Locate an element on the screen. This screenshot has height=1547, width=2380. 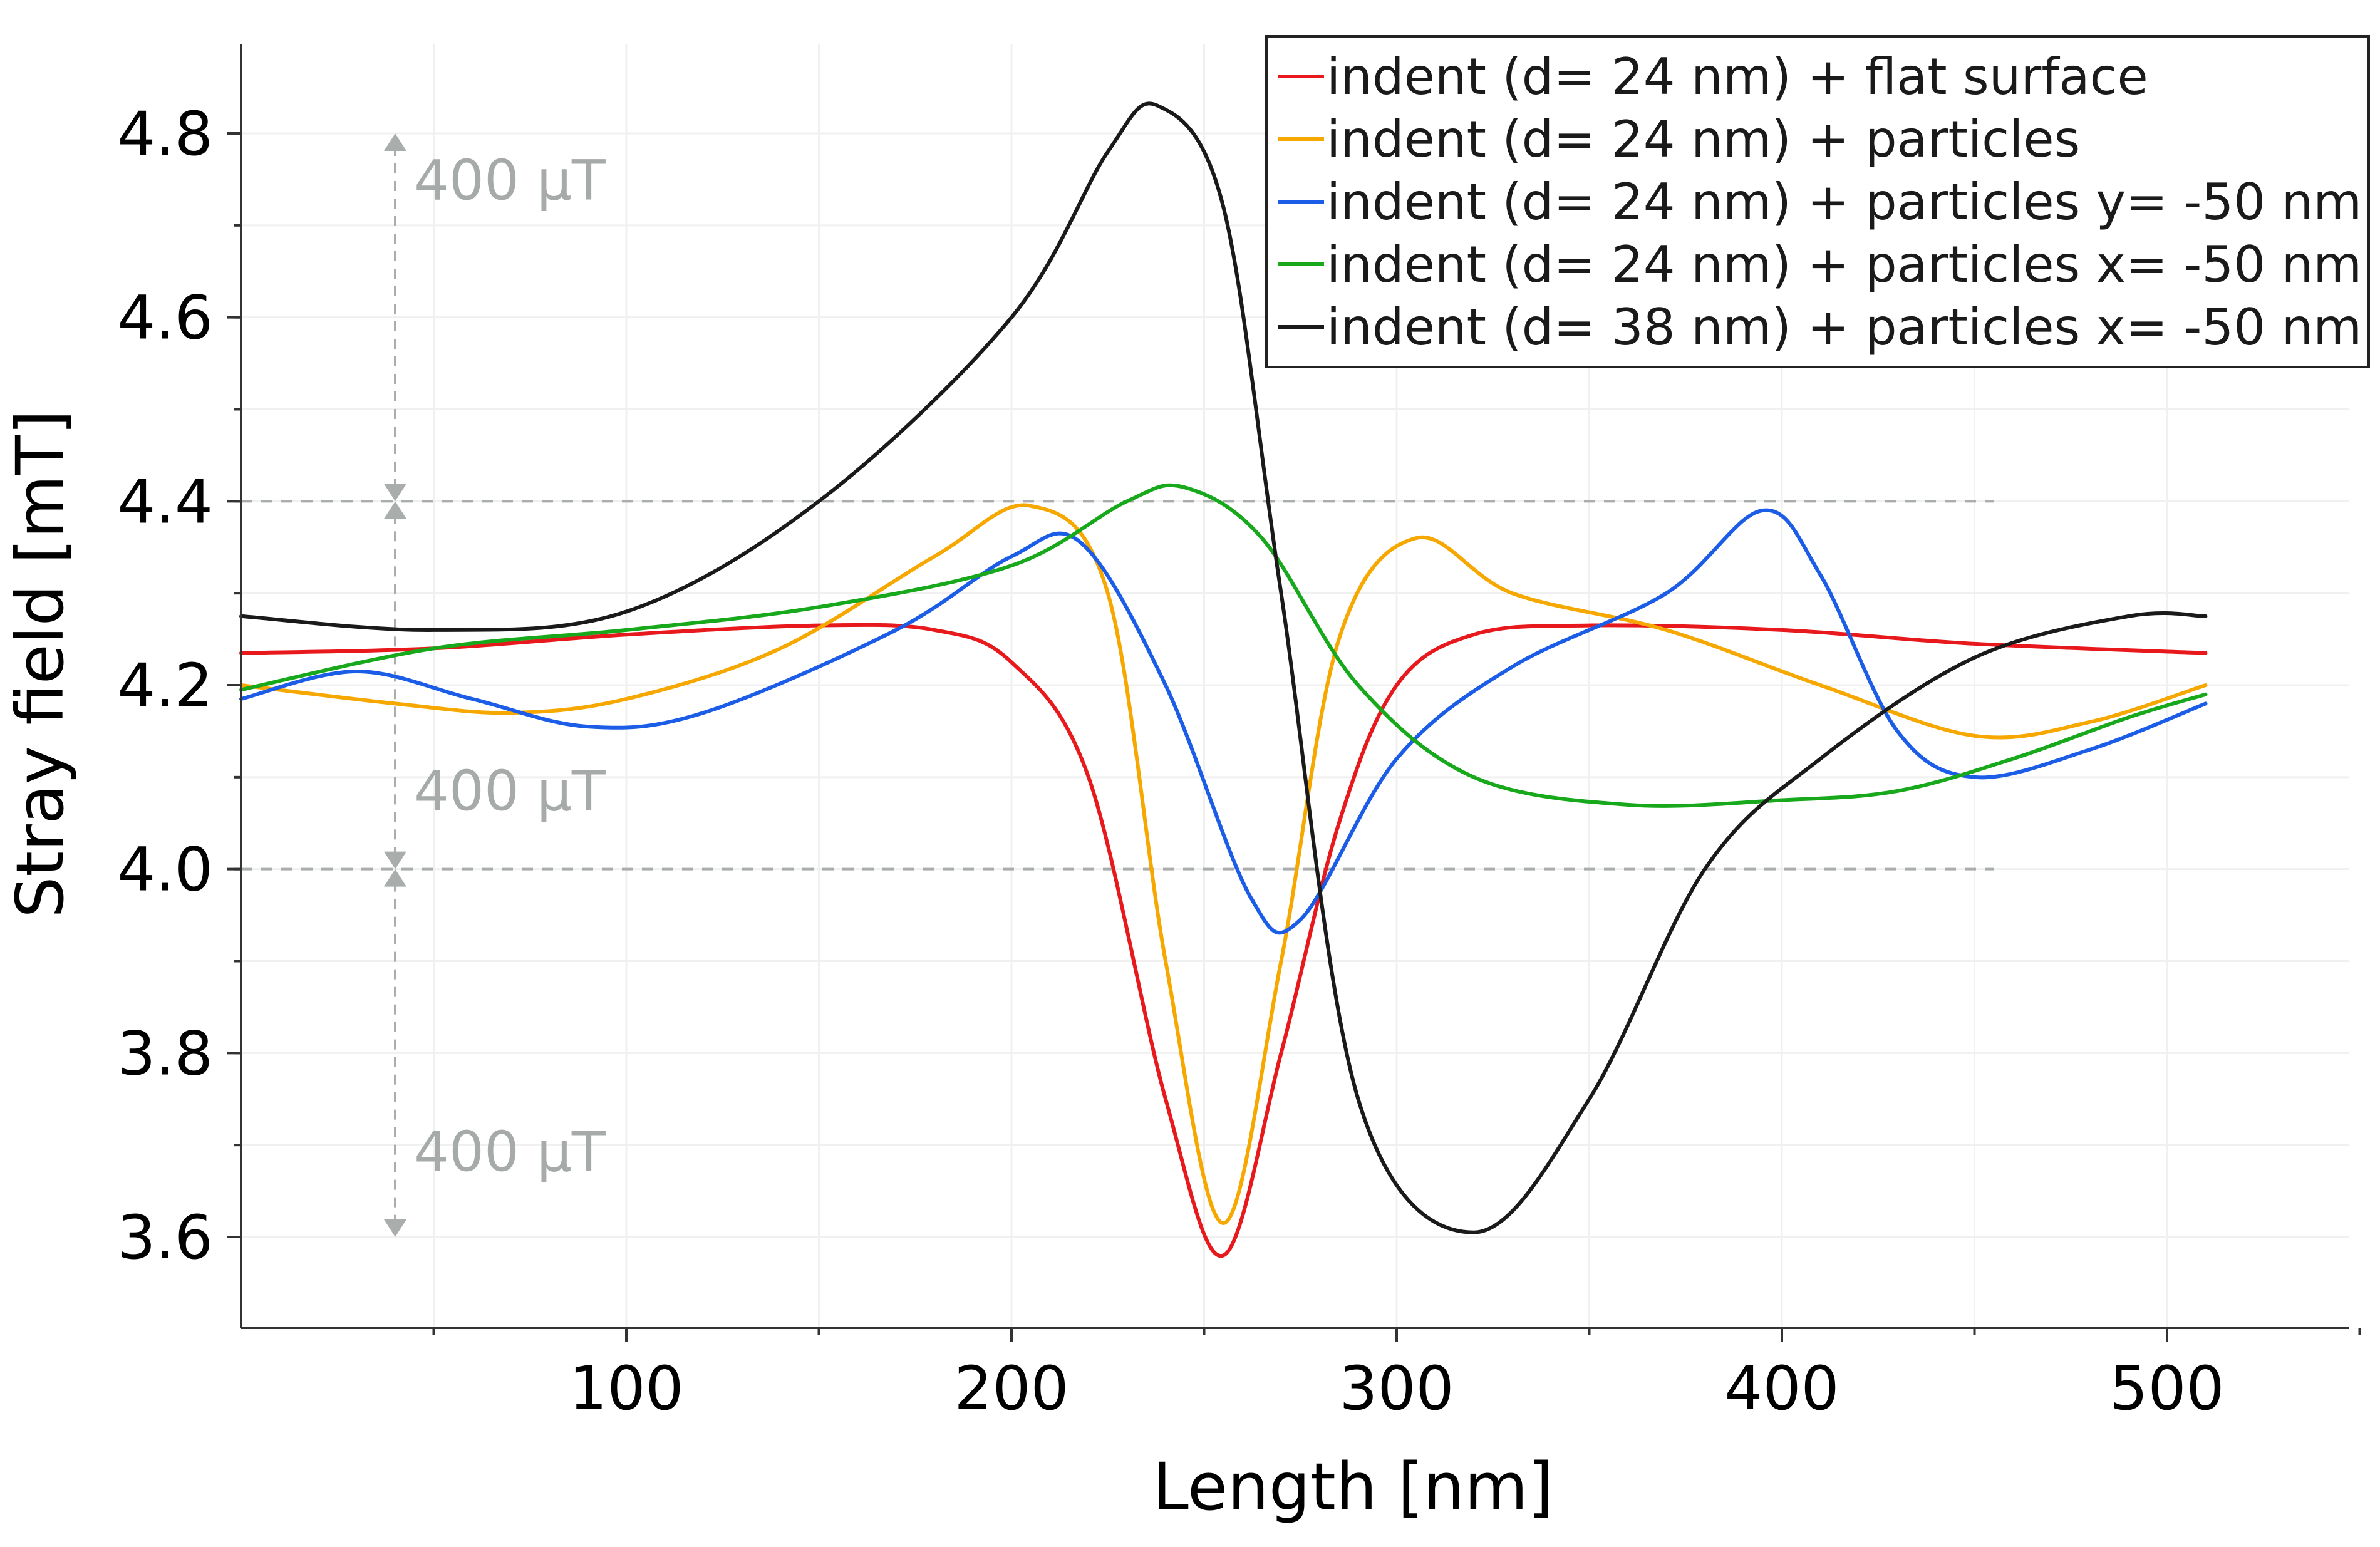
y-axis-title: Stray field [mT] is located at coordinates (40, 664).